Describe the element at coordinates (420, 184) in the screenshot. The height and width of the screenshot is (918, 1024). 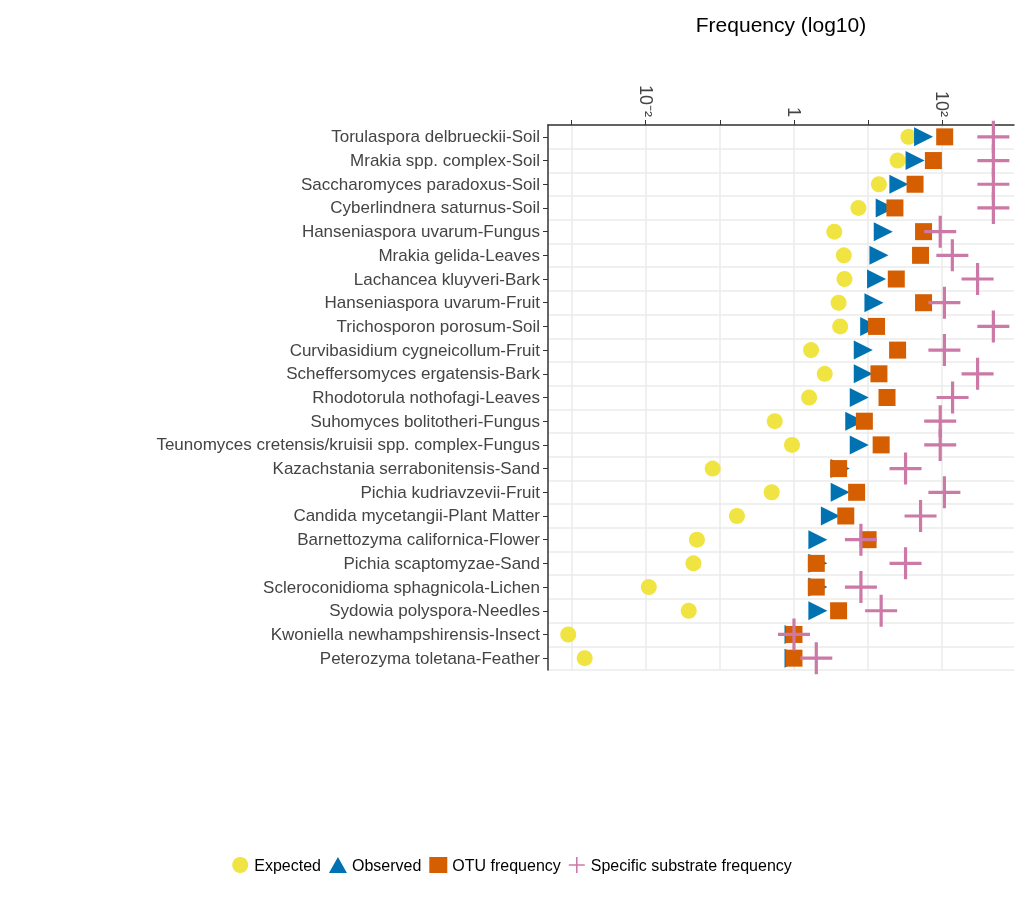
I see `y-tick-label: Saccharomyces paradoxus-Soil` at that location.